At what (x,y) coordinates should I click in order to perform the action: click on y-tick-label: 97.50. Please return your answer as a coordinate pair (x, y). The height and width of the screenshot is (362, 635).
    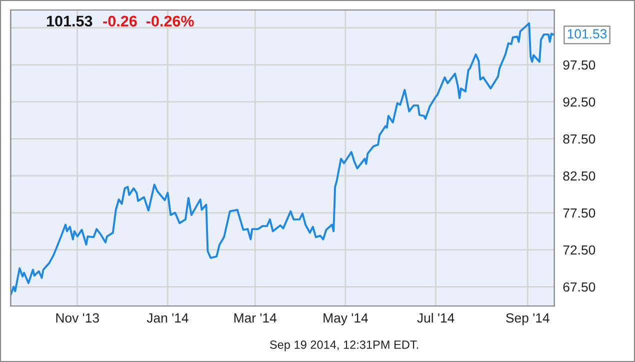
    Looking at the image, I should click on (579, 65).